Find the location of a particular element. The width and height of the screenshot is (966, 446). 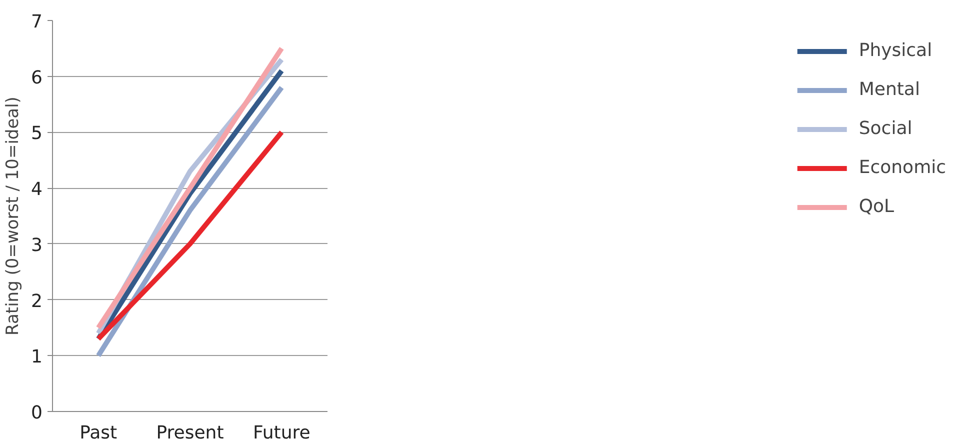

y-tick-label: 5 is located at coordinates (36, 133).